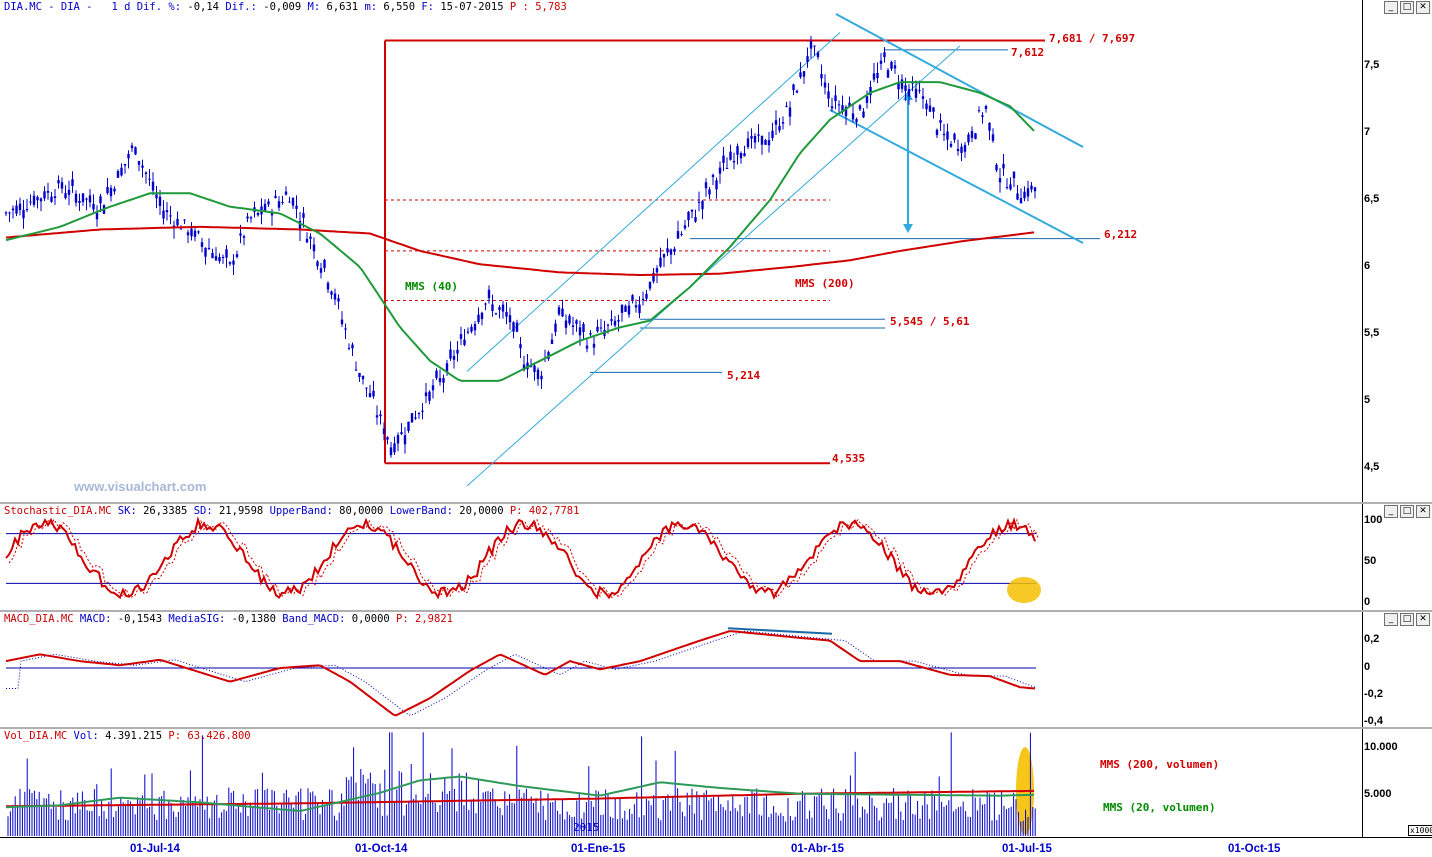 This screenshot has width=1432, height=857. I want to click on vol-p-value: 63.426.800, so click(219, 736).